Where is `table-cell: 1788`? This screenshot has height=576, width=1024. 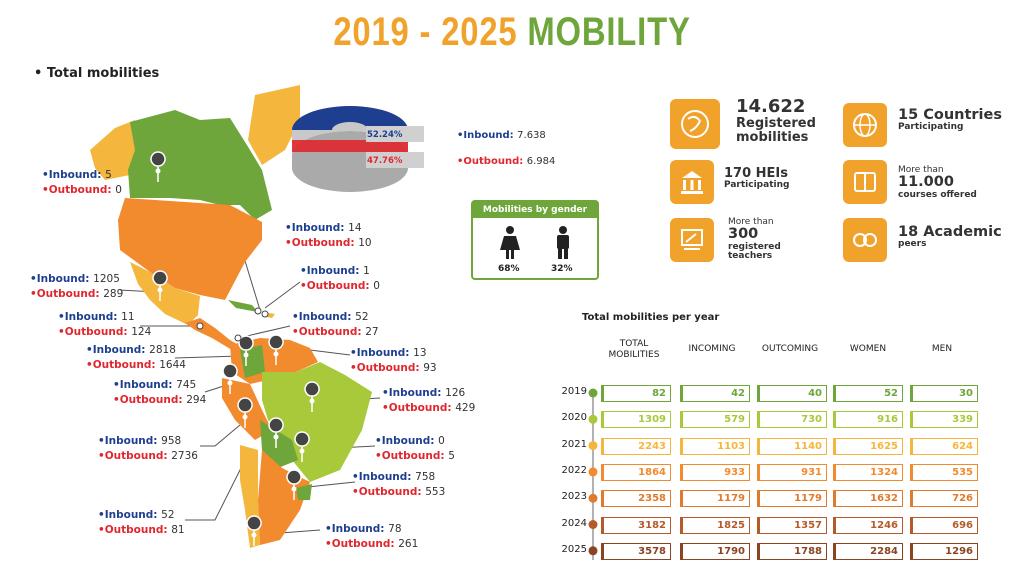 table-cell: 1788 is located at coordinates (792, 551).